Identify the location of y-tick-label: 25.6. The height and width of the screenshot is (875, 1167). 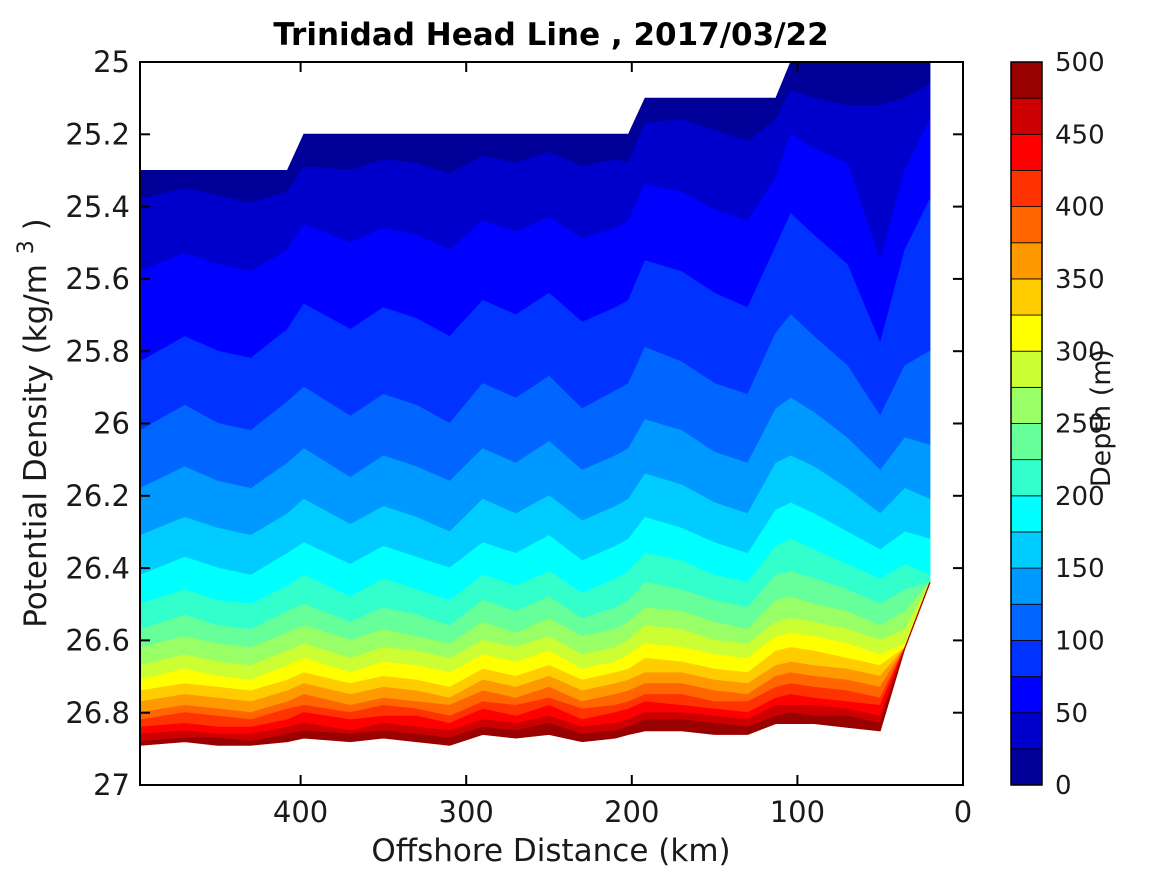
(97, 279).